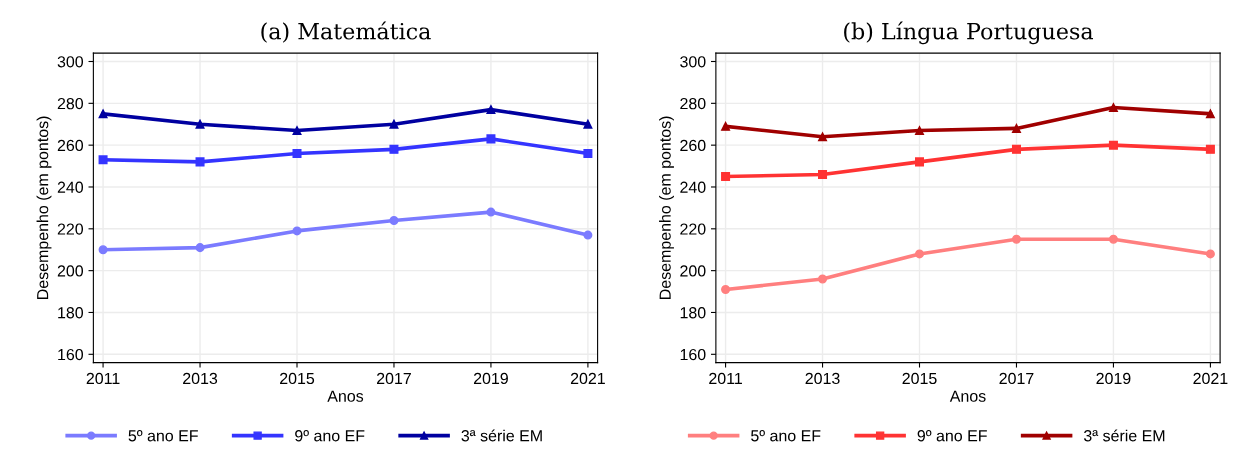  What do you see at coordinates (969, 33) in the screenshot?
I see `chart-title: (b) Língua Portuguesa` at bounding box center [969, 33].